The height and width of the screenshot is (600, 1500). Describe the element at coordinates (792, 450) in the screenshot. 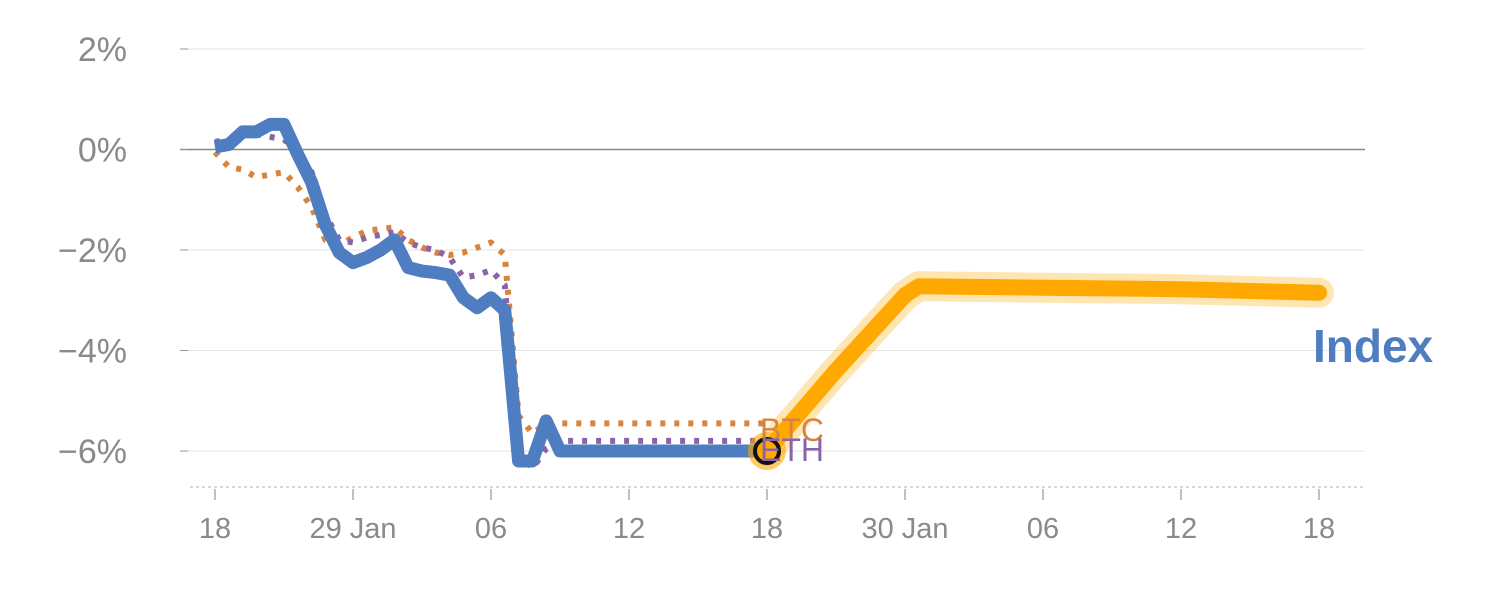

I see `series-label-eth: ETH` at that location.